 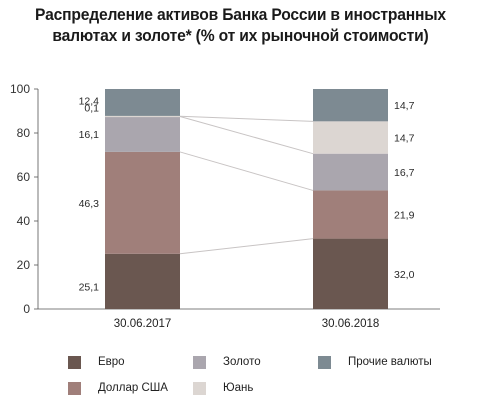 I want to click on y-tick-label: 80, so click(x=24, y=133).